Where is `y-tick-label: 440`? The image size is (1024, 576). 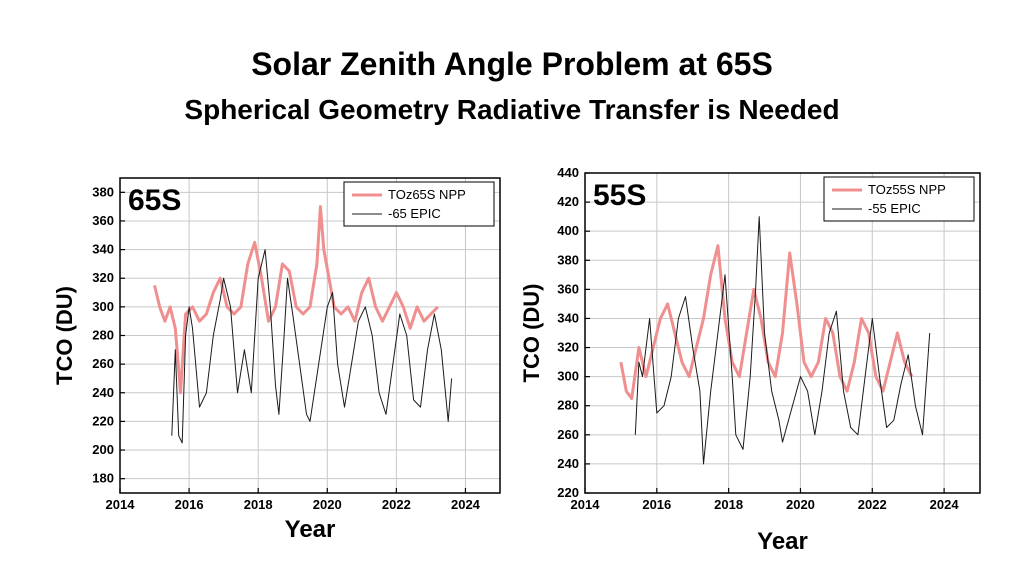 y-tick-label: 440 is located at coordinates (568, 172).